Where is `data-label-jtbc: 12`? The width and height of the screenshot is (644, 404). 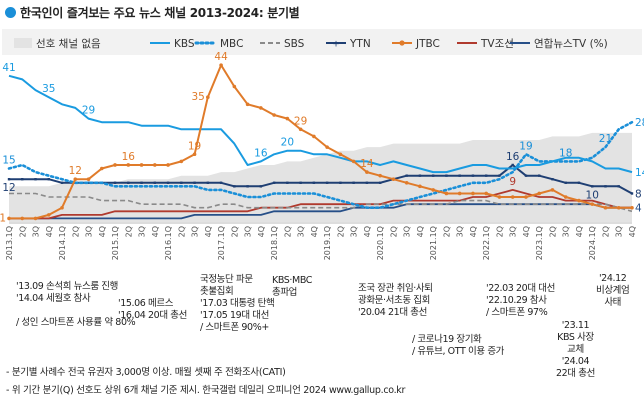
data-label-jtbc: 12 is located at coordinates (75, 171).